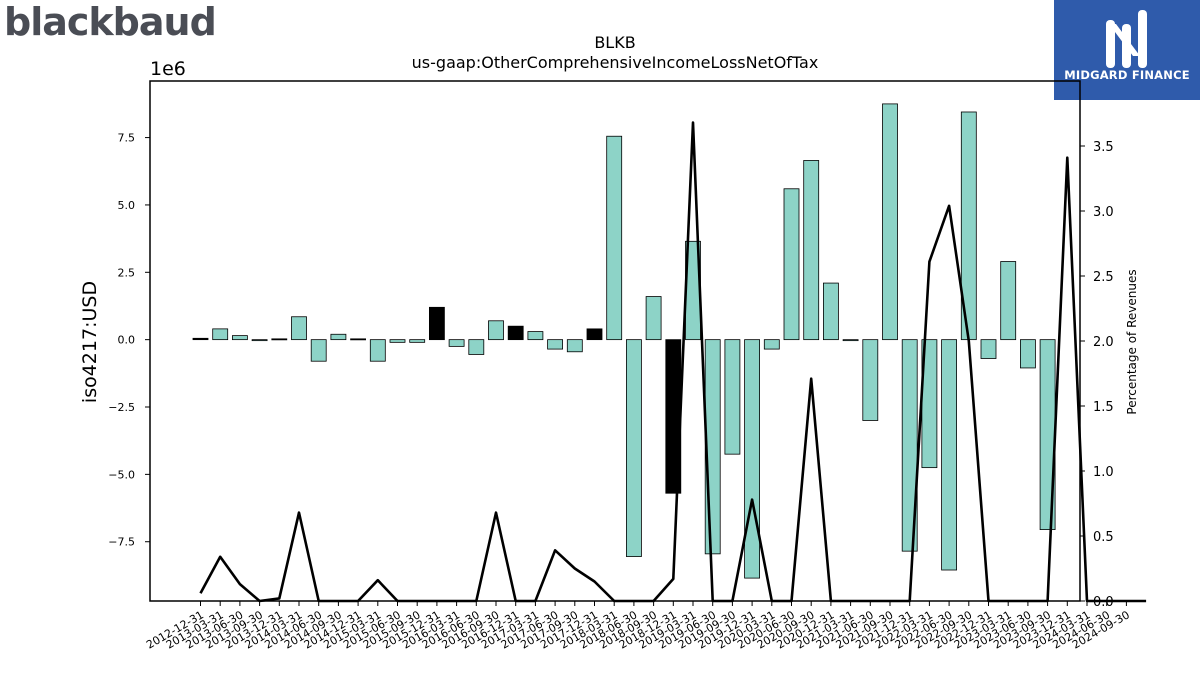 Image resolution: width=1200 pixels, height=675 pixels. What do you see at coordinates (1103, 212) in the screenshot?
I see `y2-tick-label: 3.0` at bounding box center [1103, 212].